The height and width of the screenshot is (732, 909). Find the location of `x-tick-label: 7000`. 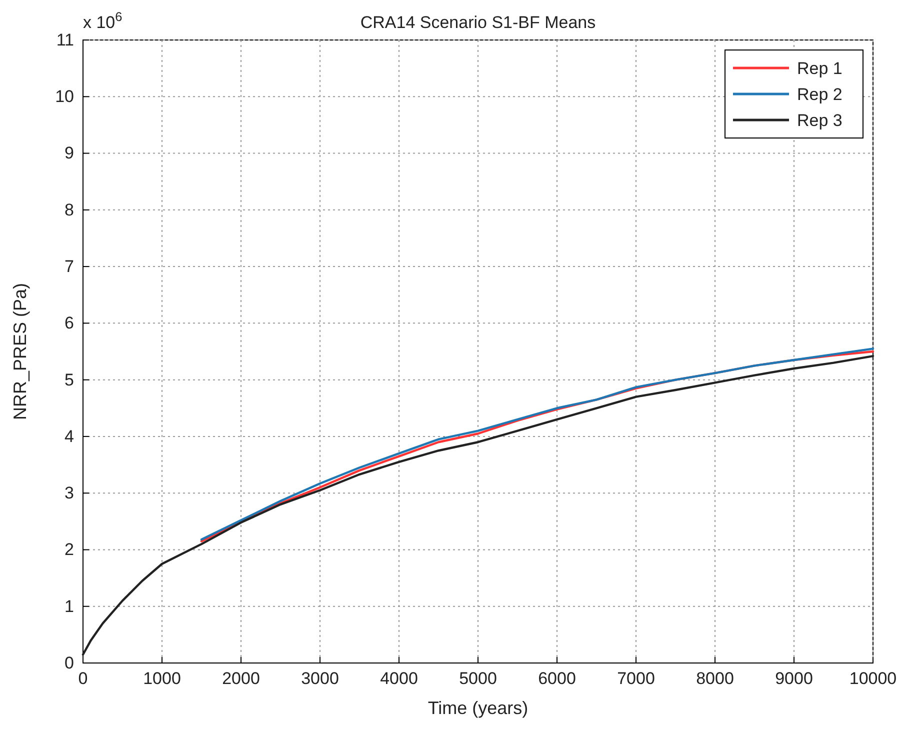

x-tick-label: 7000 is located at coordinates (636, 678).